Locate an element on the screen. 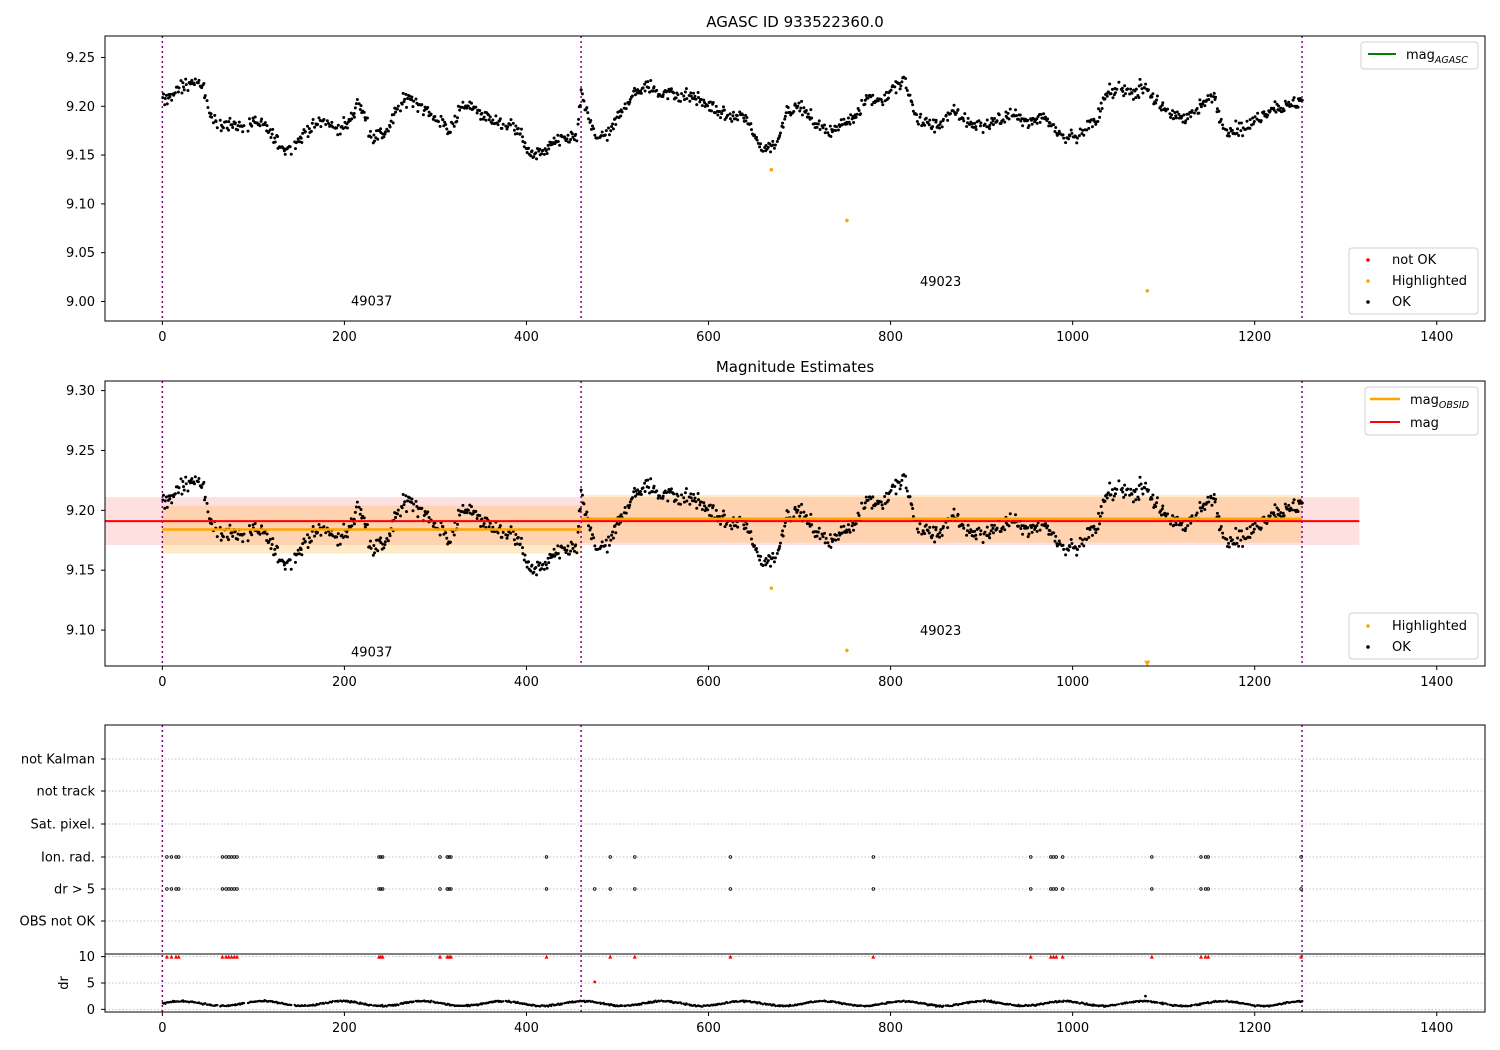 The height and width of the screenshot is (1050, 1500). x-tick-label: 1200 is located at coordinates (1254, 682).